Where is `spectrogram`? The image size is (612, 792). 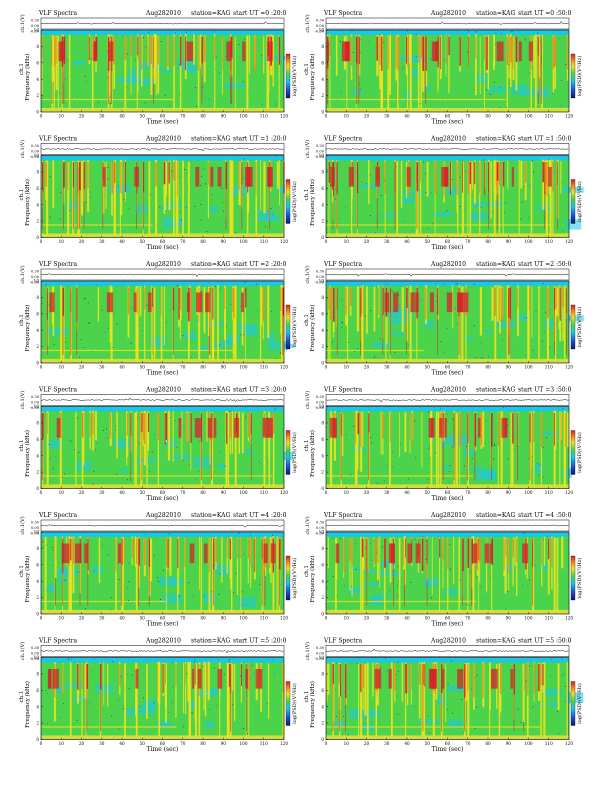 spectrogram is located at coordinates (449, 447).